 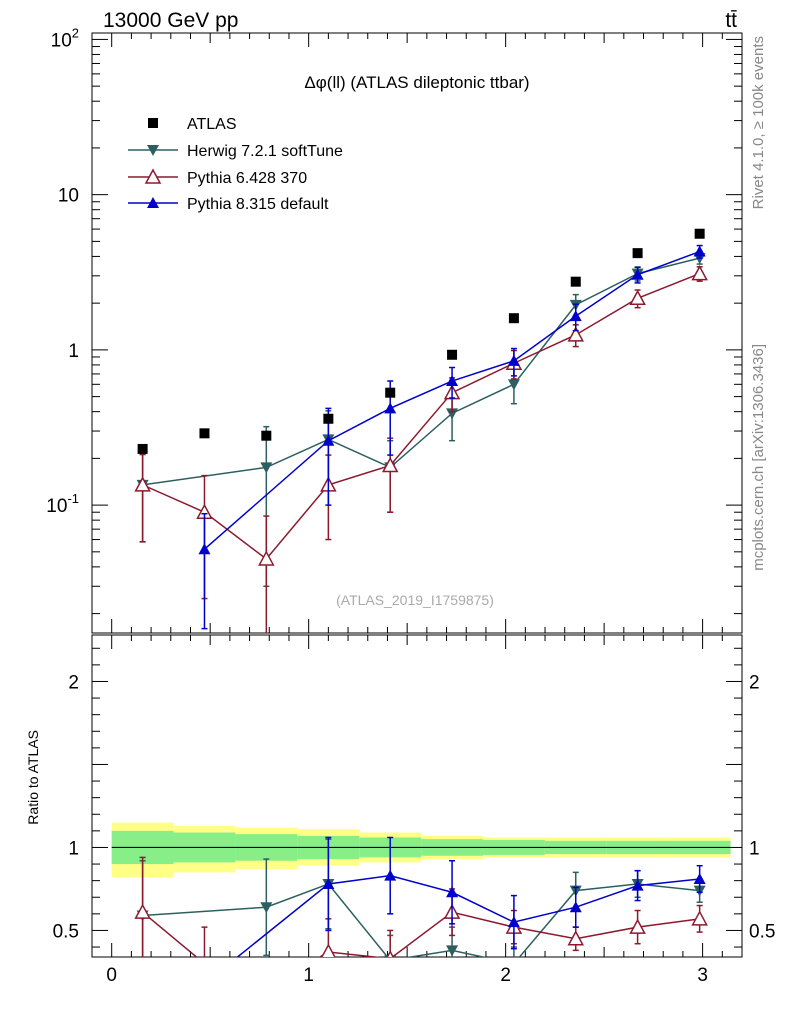 What do you see at coordinates (731, 20) in the screenshot?
I see `header-process: tt̄` at bounding box center [731, 20].